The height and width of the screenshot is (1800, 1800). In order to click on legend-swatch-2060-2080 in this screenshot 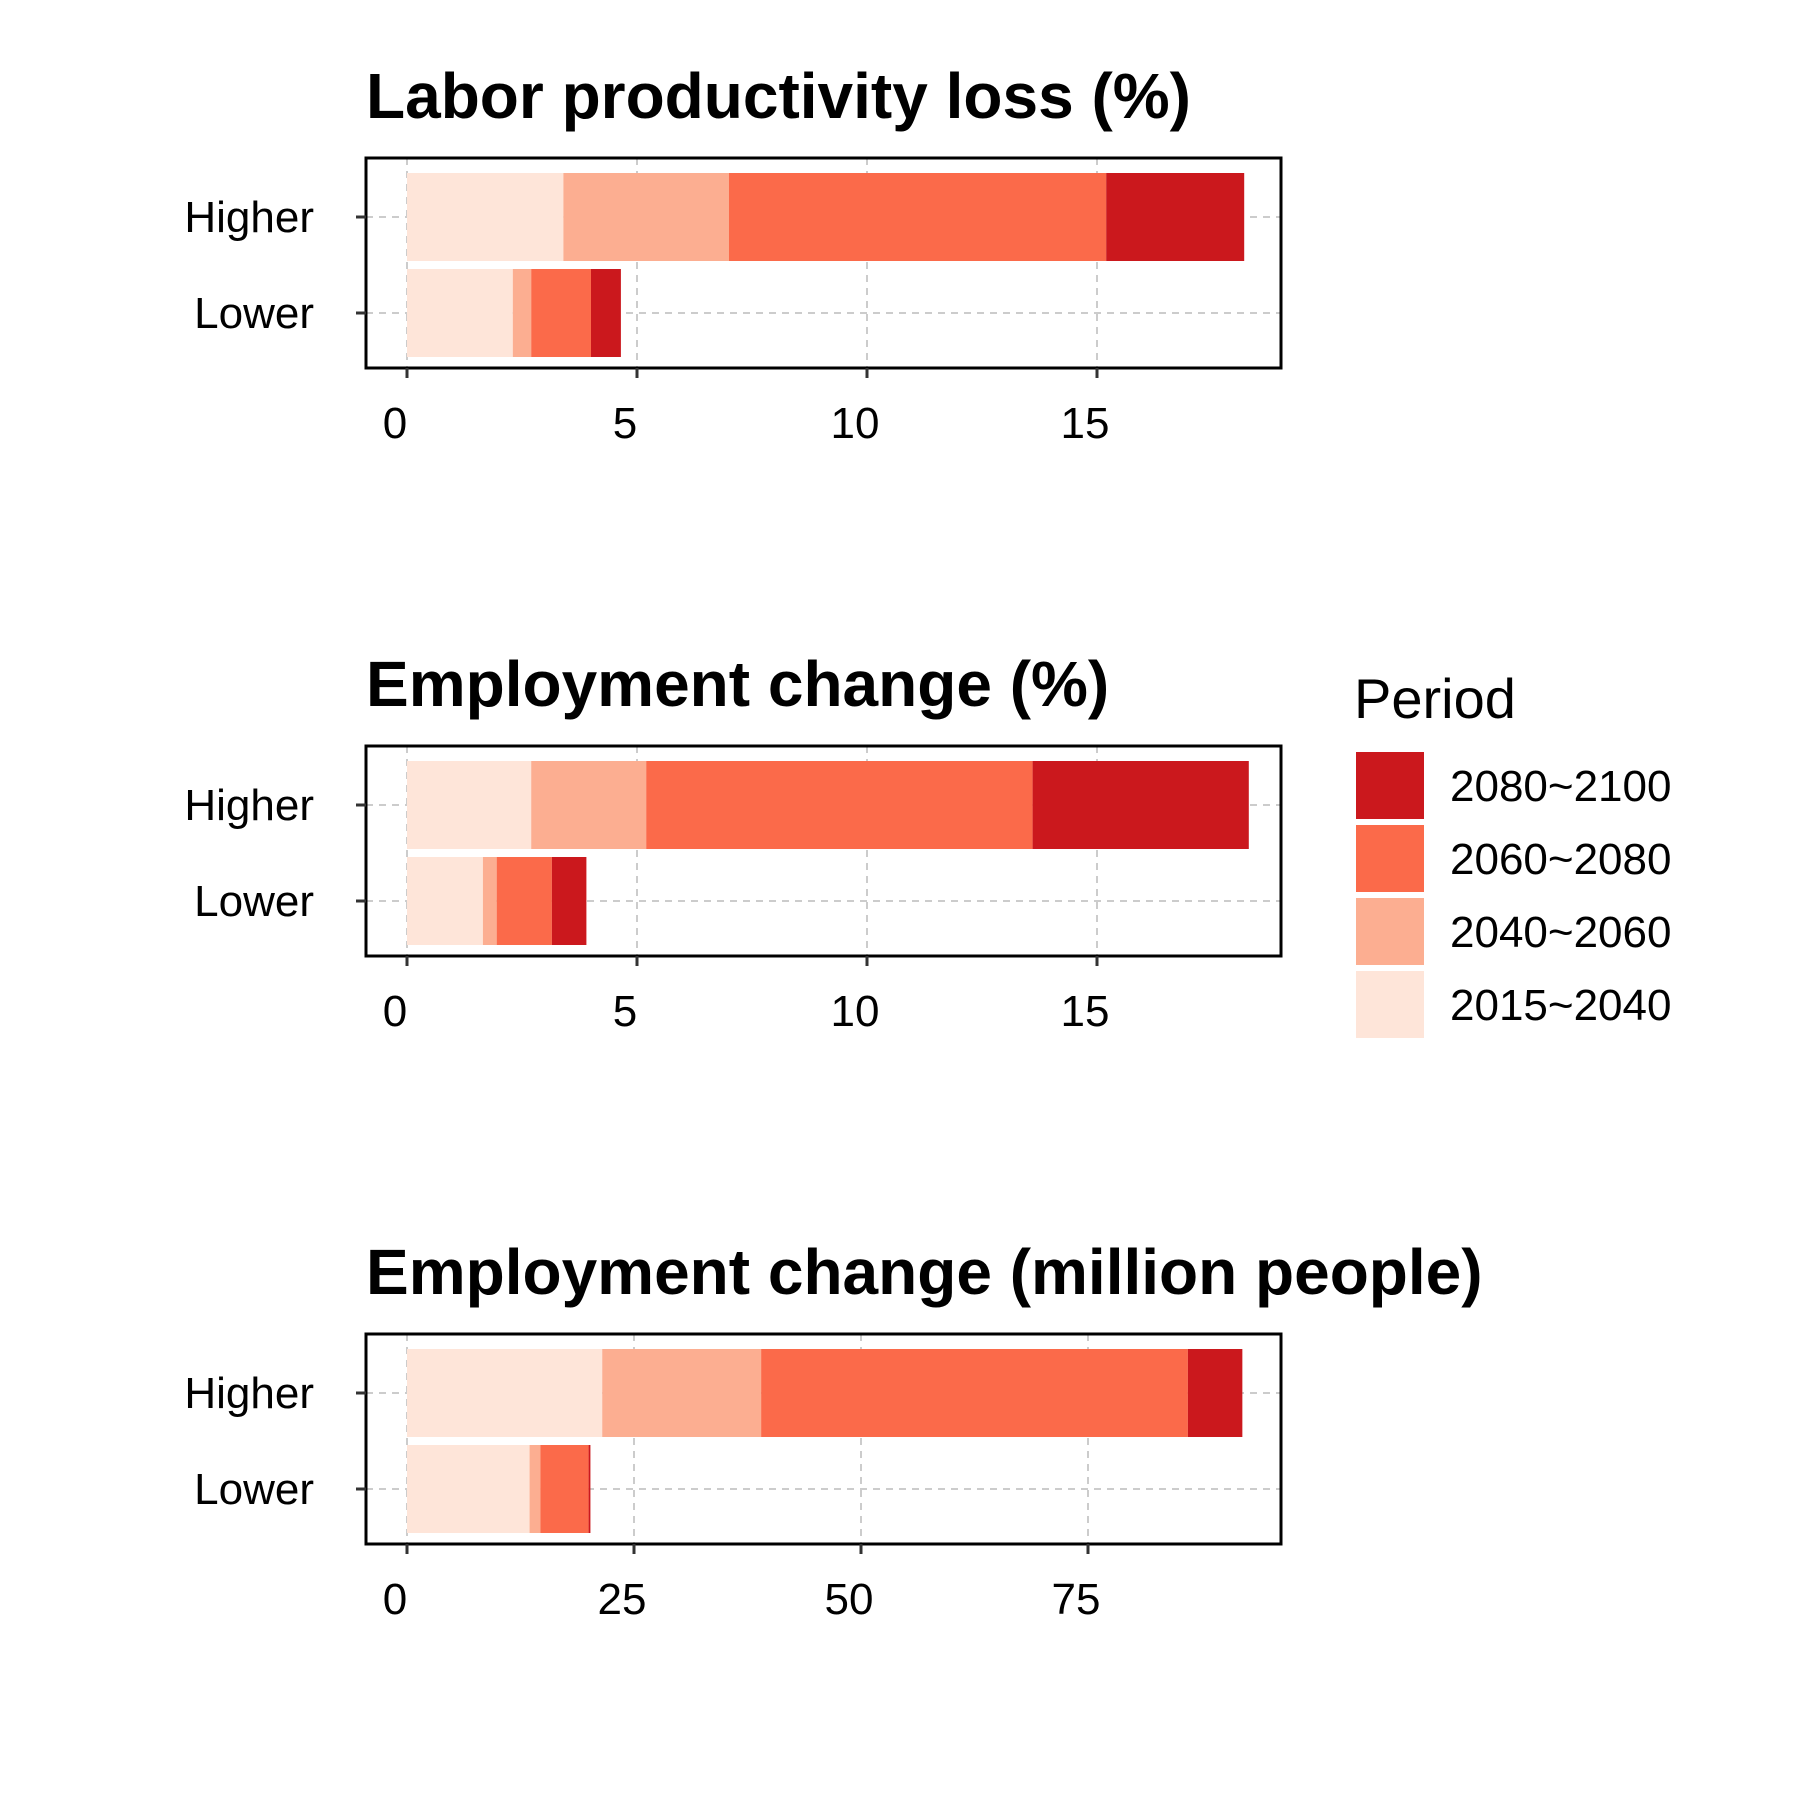, I will do `click(1390, 858)`.